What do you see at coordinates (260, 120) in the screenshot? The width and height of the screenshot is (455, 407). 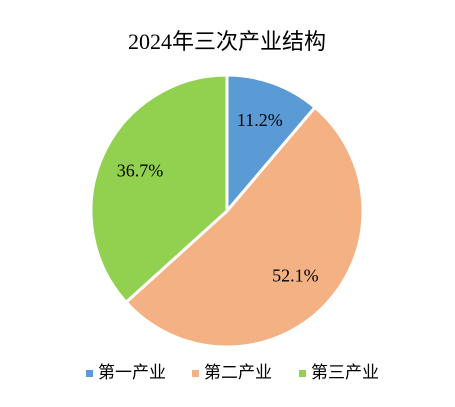 I see `data-label: 11.2%` at bounding box center [260, 120].